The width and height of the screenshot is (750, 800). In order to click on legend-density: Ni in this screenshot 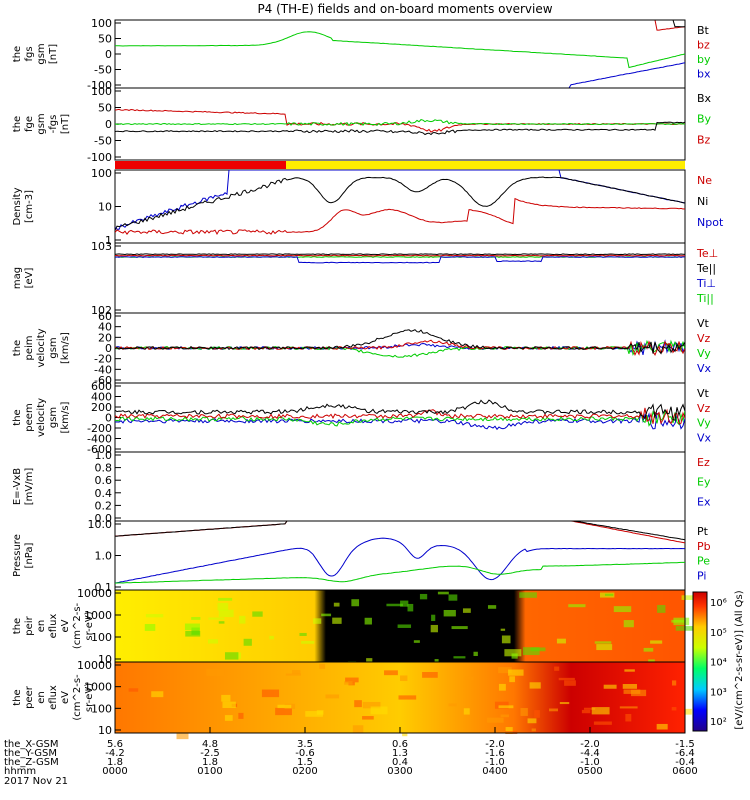, I will do `click(702, 201)`.